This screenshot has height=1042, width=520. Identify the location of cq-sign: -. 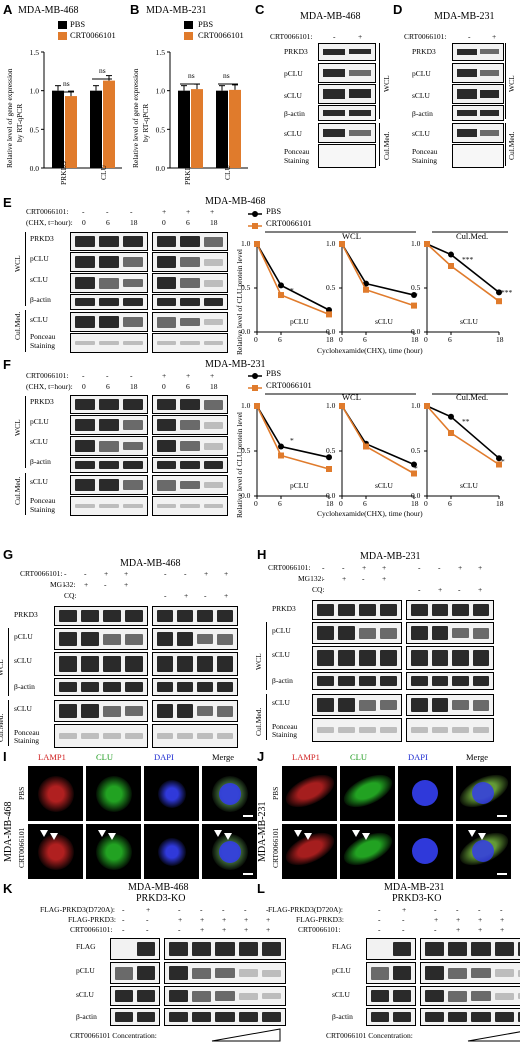
(205, 595).